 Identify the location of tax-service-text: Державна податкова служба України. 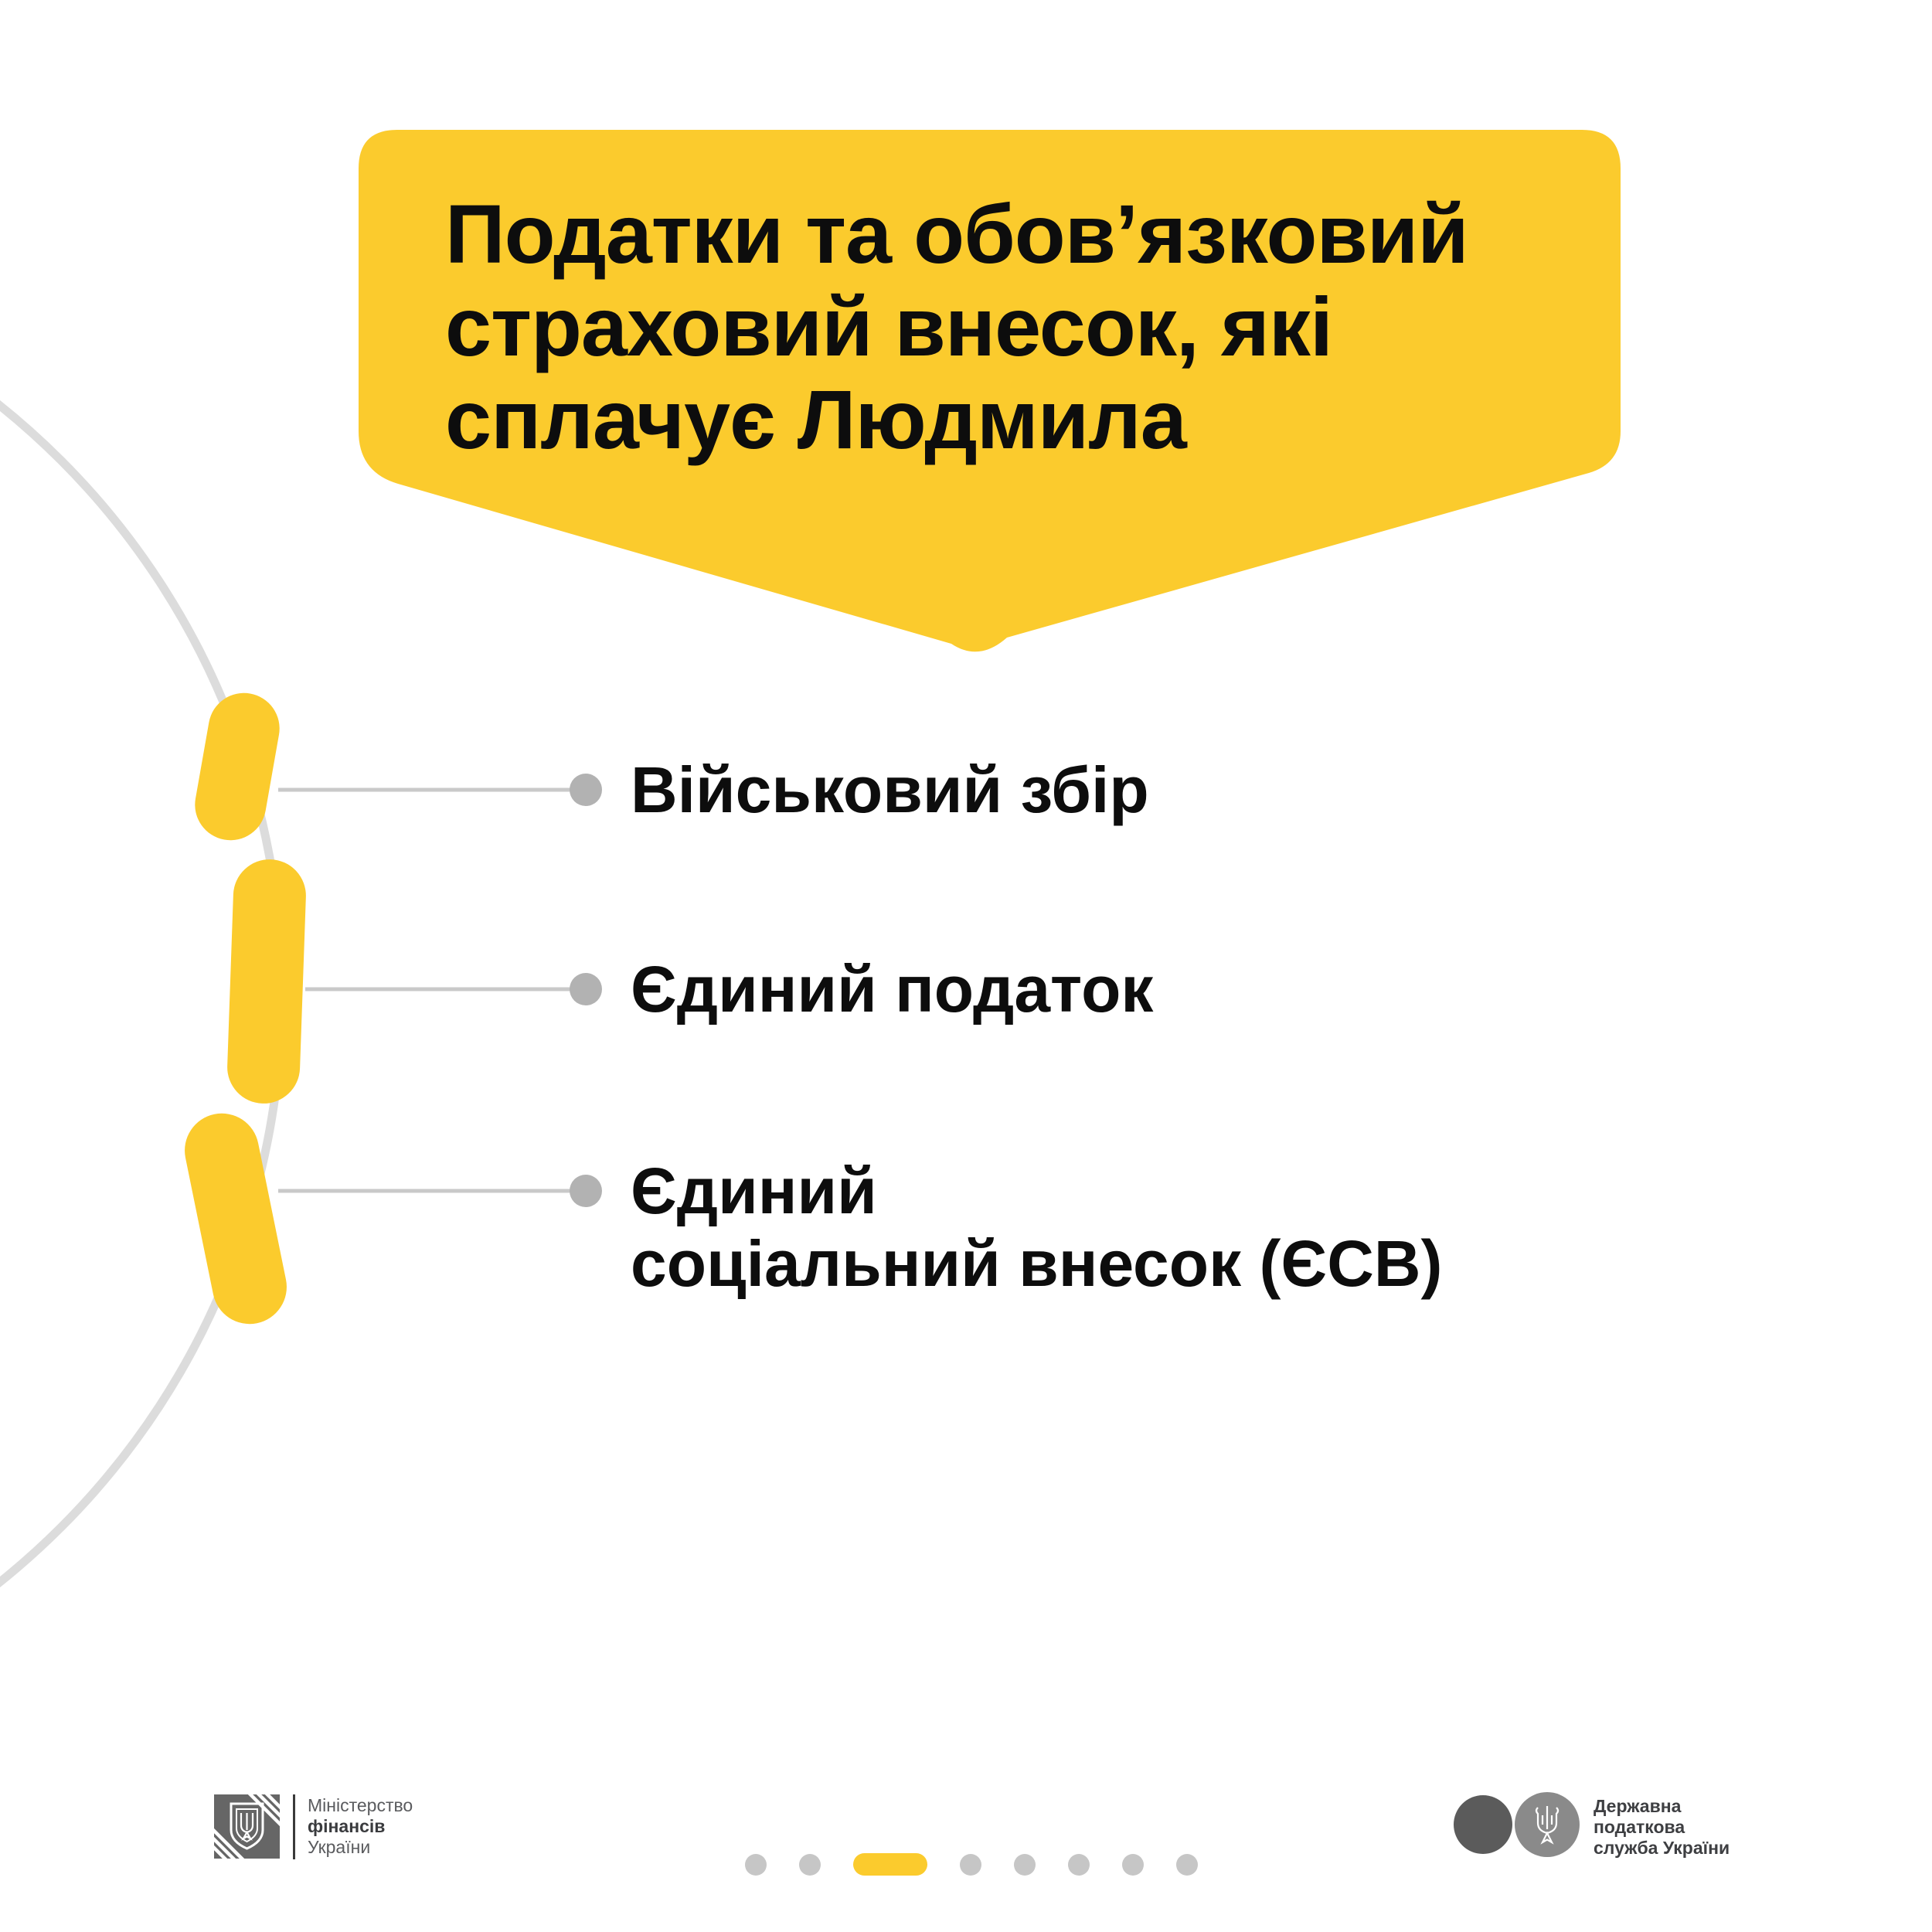
(1662, 1828).